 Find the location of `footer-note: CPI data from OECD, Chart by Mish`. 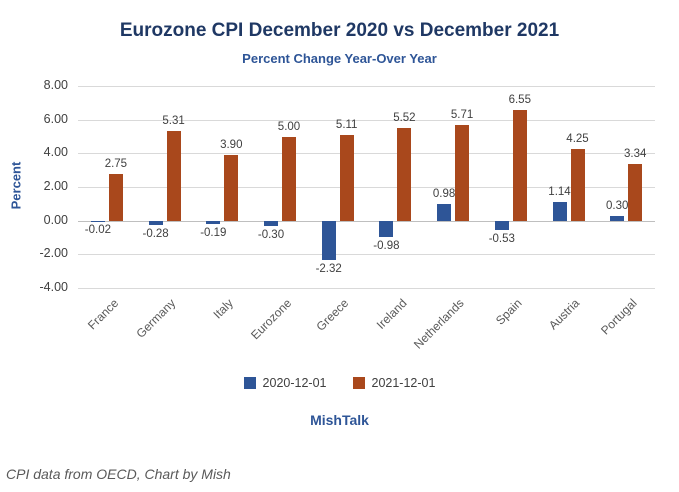

footer-note: CPI data from OECD, Chart by Mish is located at coordinates (118, 474).